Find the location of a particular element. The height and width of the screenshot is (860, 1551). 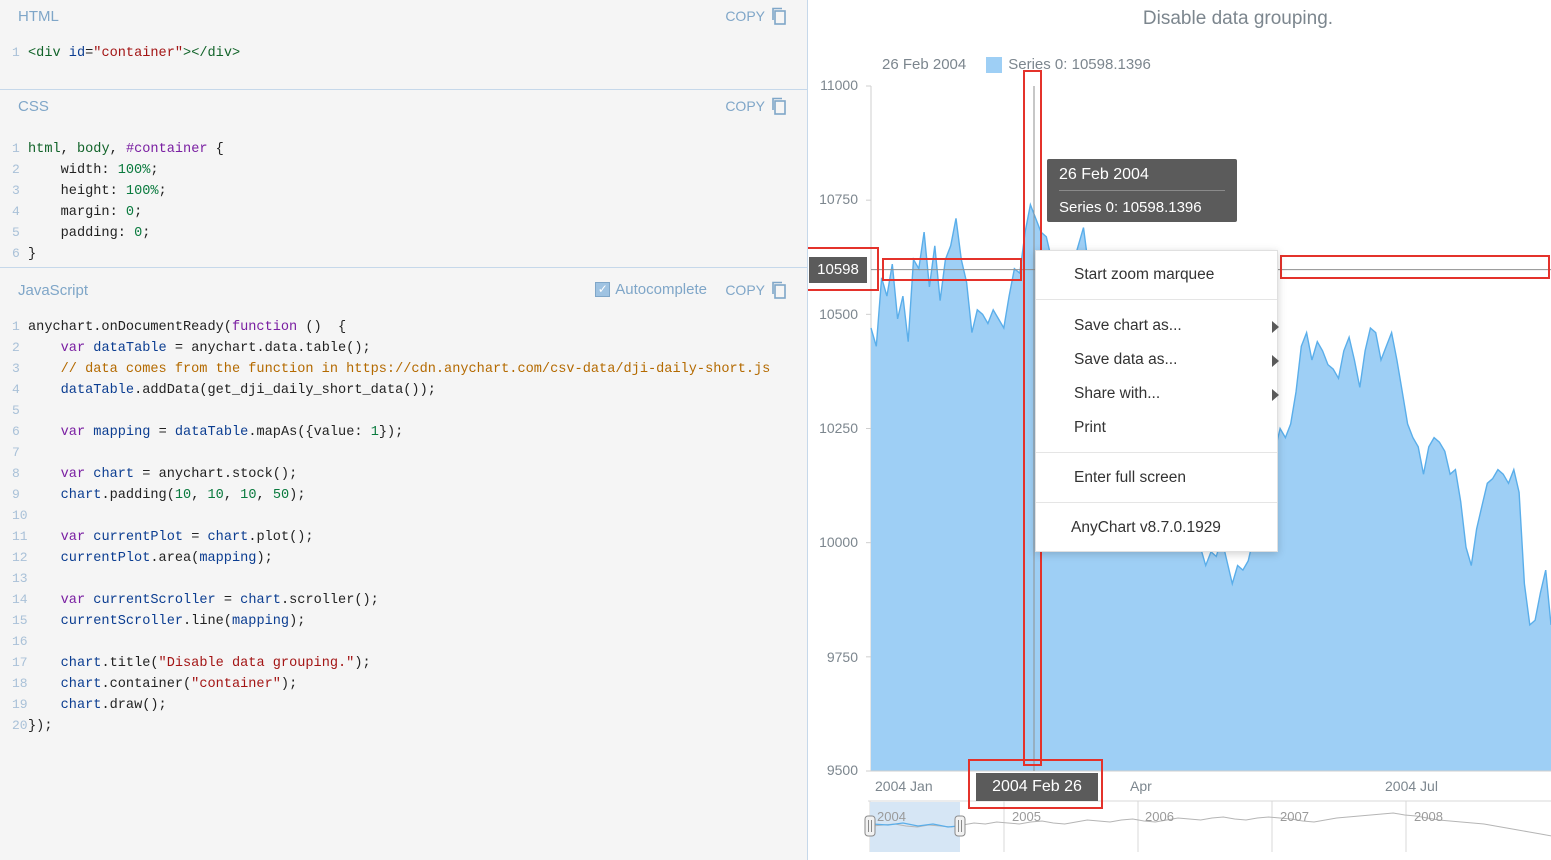

code-line: 9 chart.padding(10, 10, 10, 50); is located at coordinates (385, 494).